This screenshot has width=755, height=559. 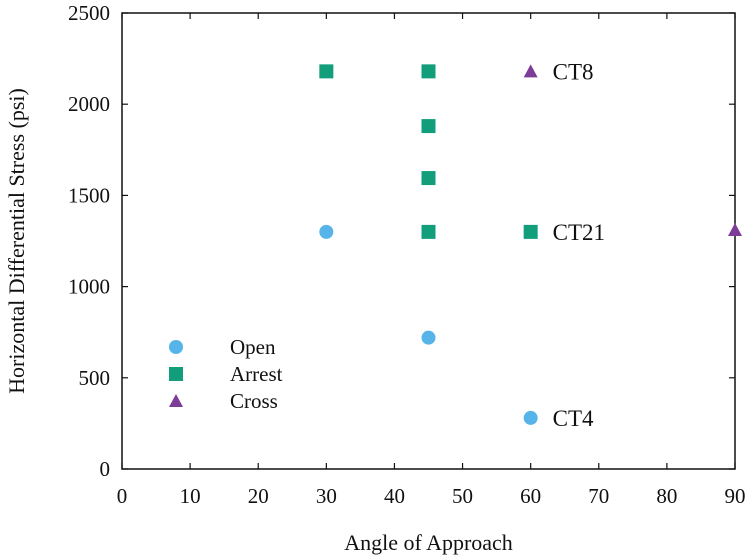 I want to click on annotations: CT8 CT21 CT4, so click(x=579, y=245).